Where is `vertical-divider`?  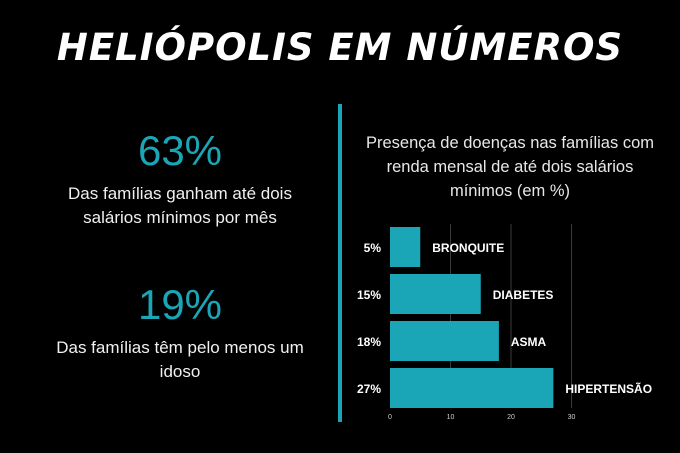 vertical-divider is located at coordinates (340, 263).